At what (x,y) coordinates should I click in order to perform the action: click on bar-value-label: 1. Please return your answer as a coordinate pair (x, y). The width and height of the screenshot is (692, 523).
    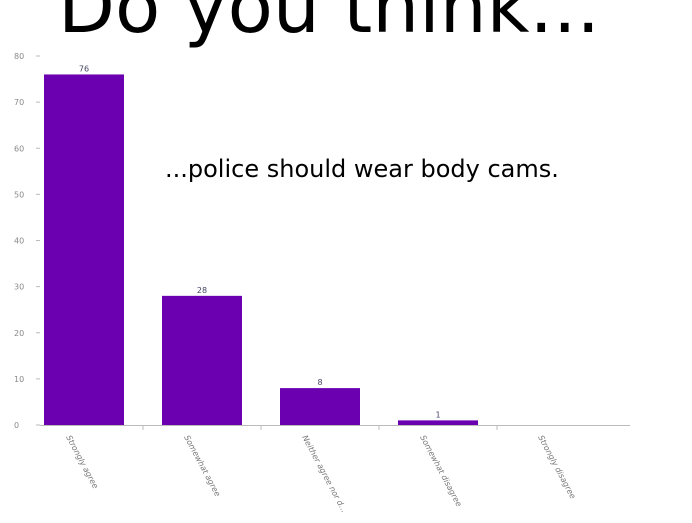
    Looking at the image, I should click on (437, 414).